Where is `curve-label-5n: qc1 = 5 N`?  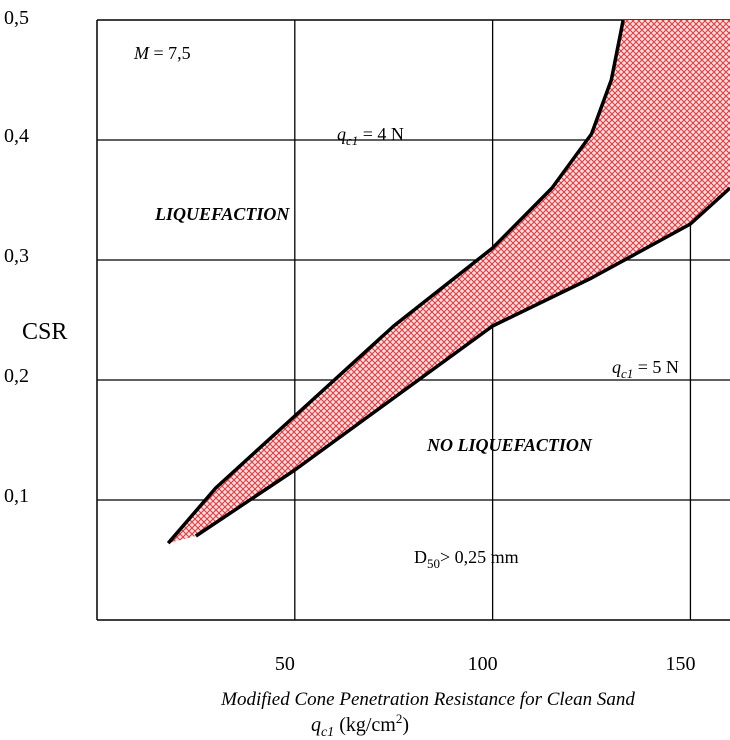
curve-label-5n: qc1 = 5 N is located at coordinates (645, 369).